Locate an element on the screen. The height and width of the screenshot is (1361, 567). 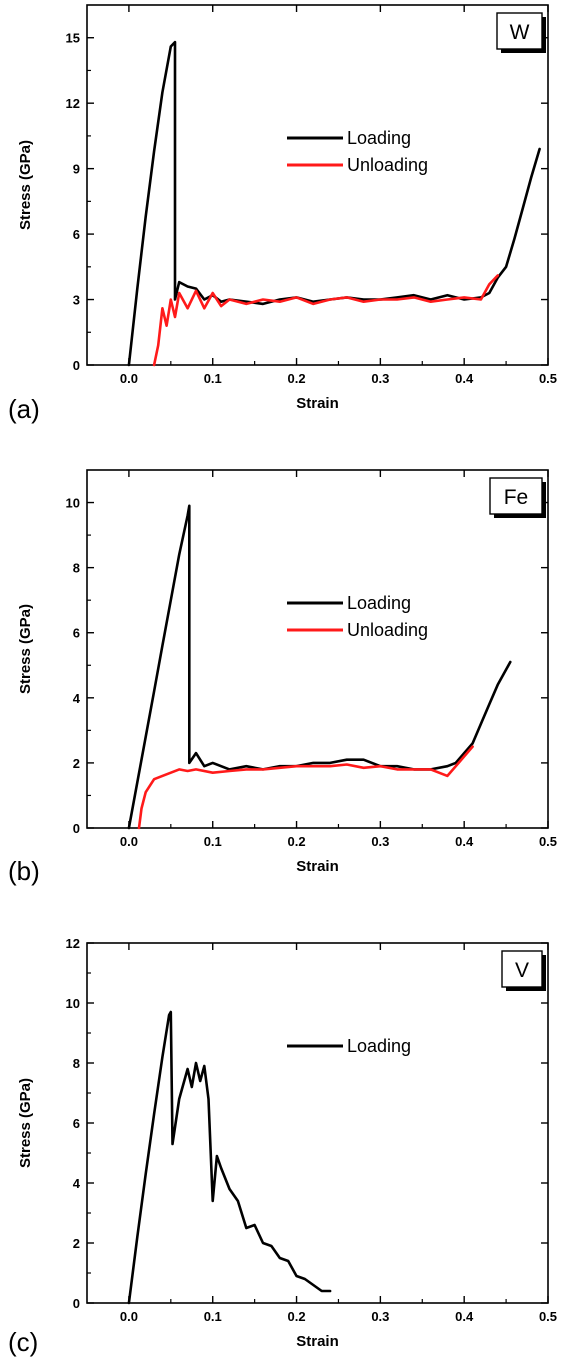
material-label: V is located at coordinates (522, 970).